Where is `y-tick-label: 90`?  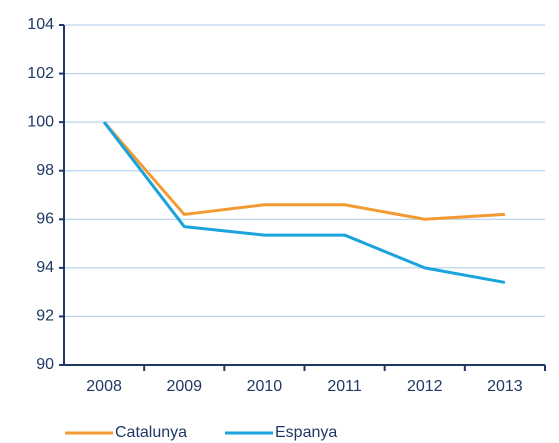
y-tick-label: 90 is located at coordinates (45, 364).